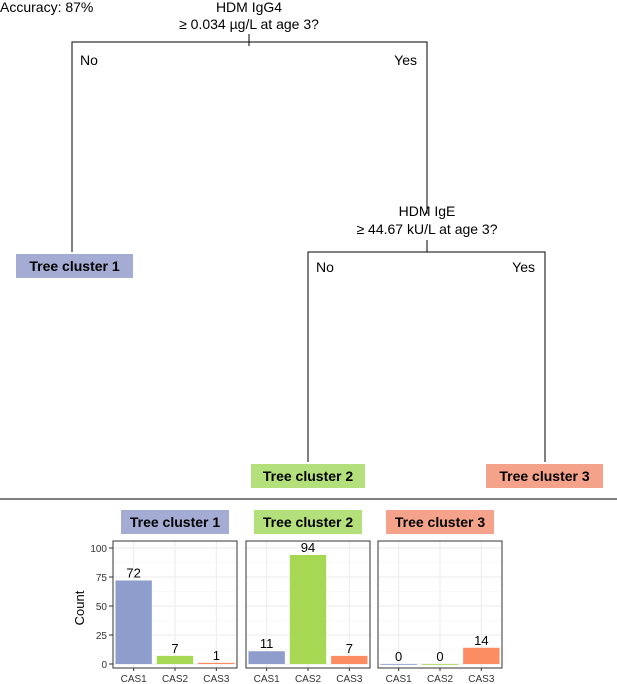 This screenshot has width=617, height=684. What do you see at coordinates (46, 7) in the screenshot?
I see `accuracy-label: Accuracy: 87%` at bounding box center [46, 7].